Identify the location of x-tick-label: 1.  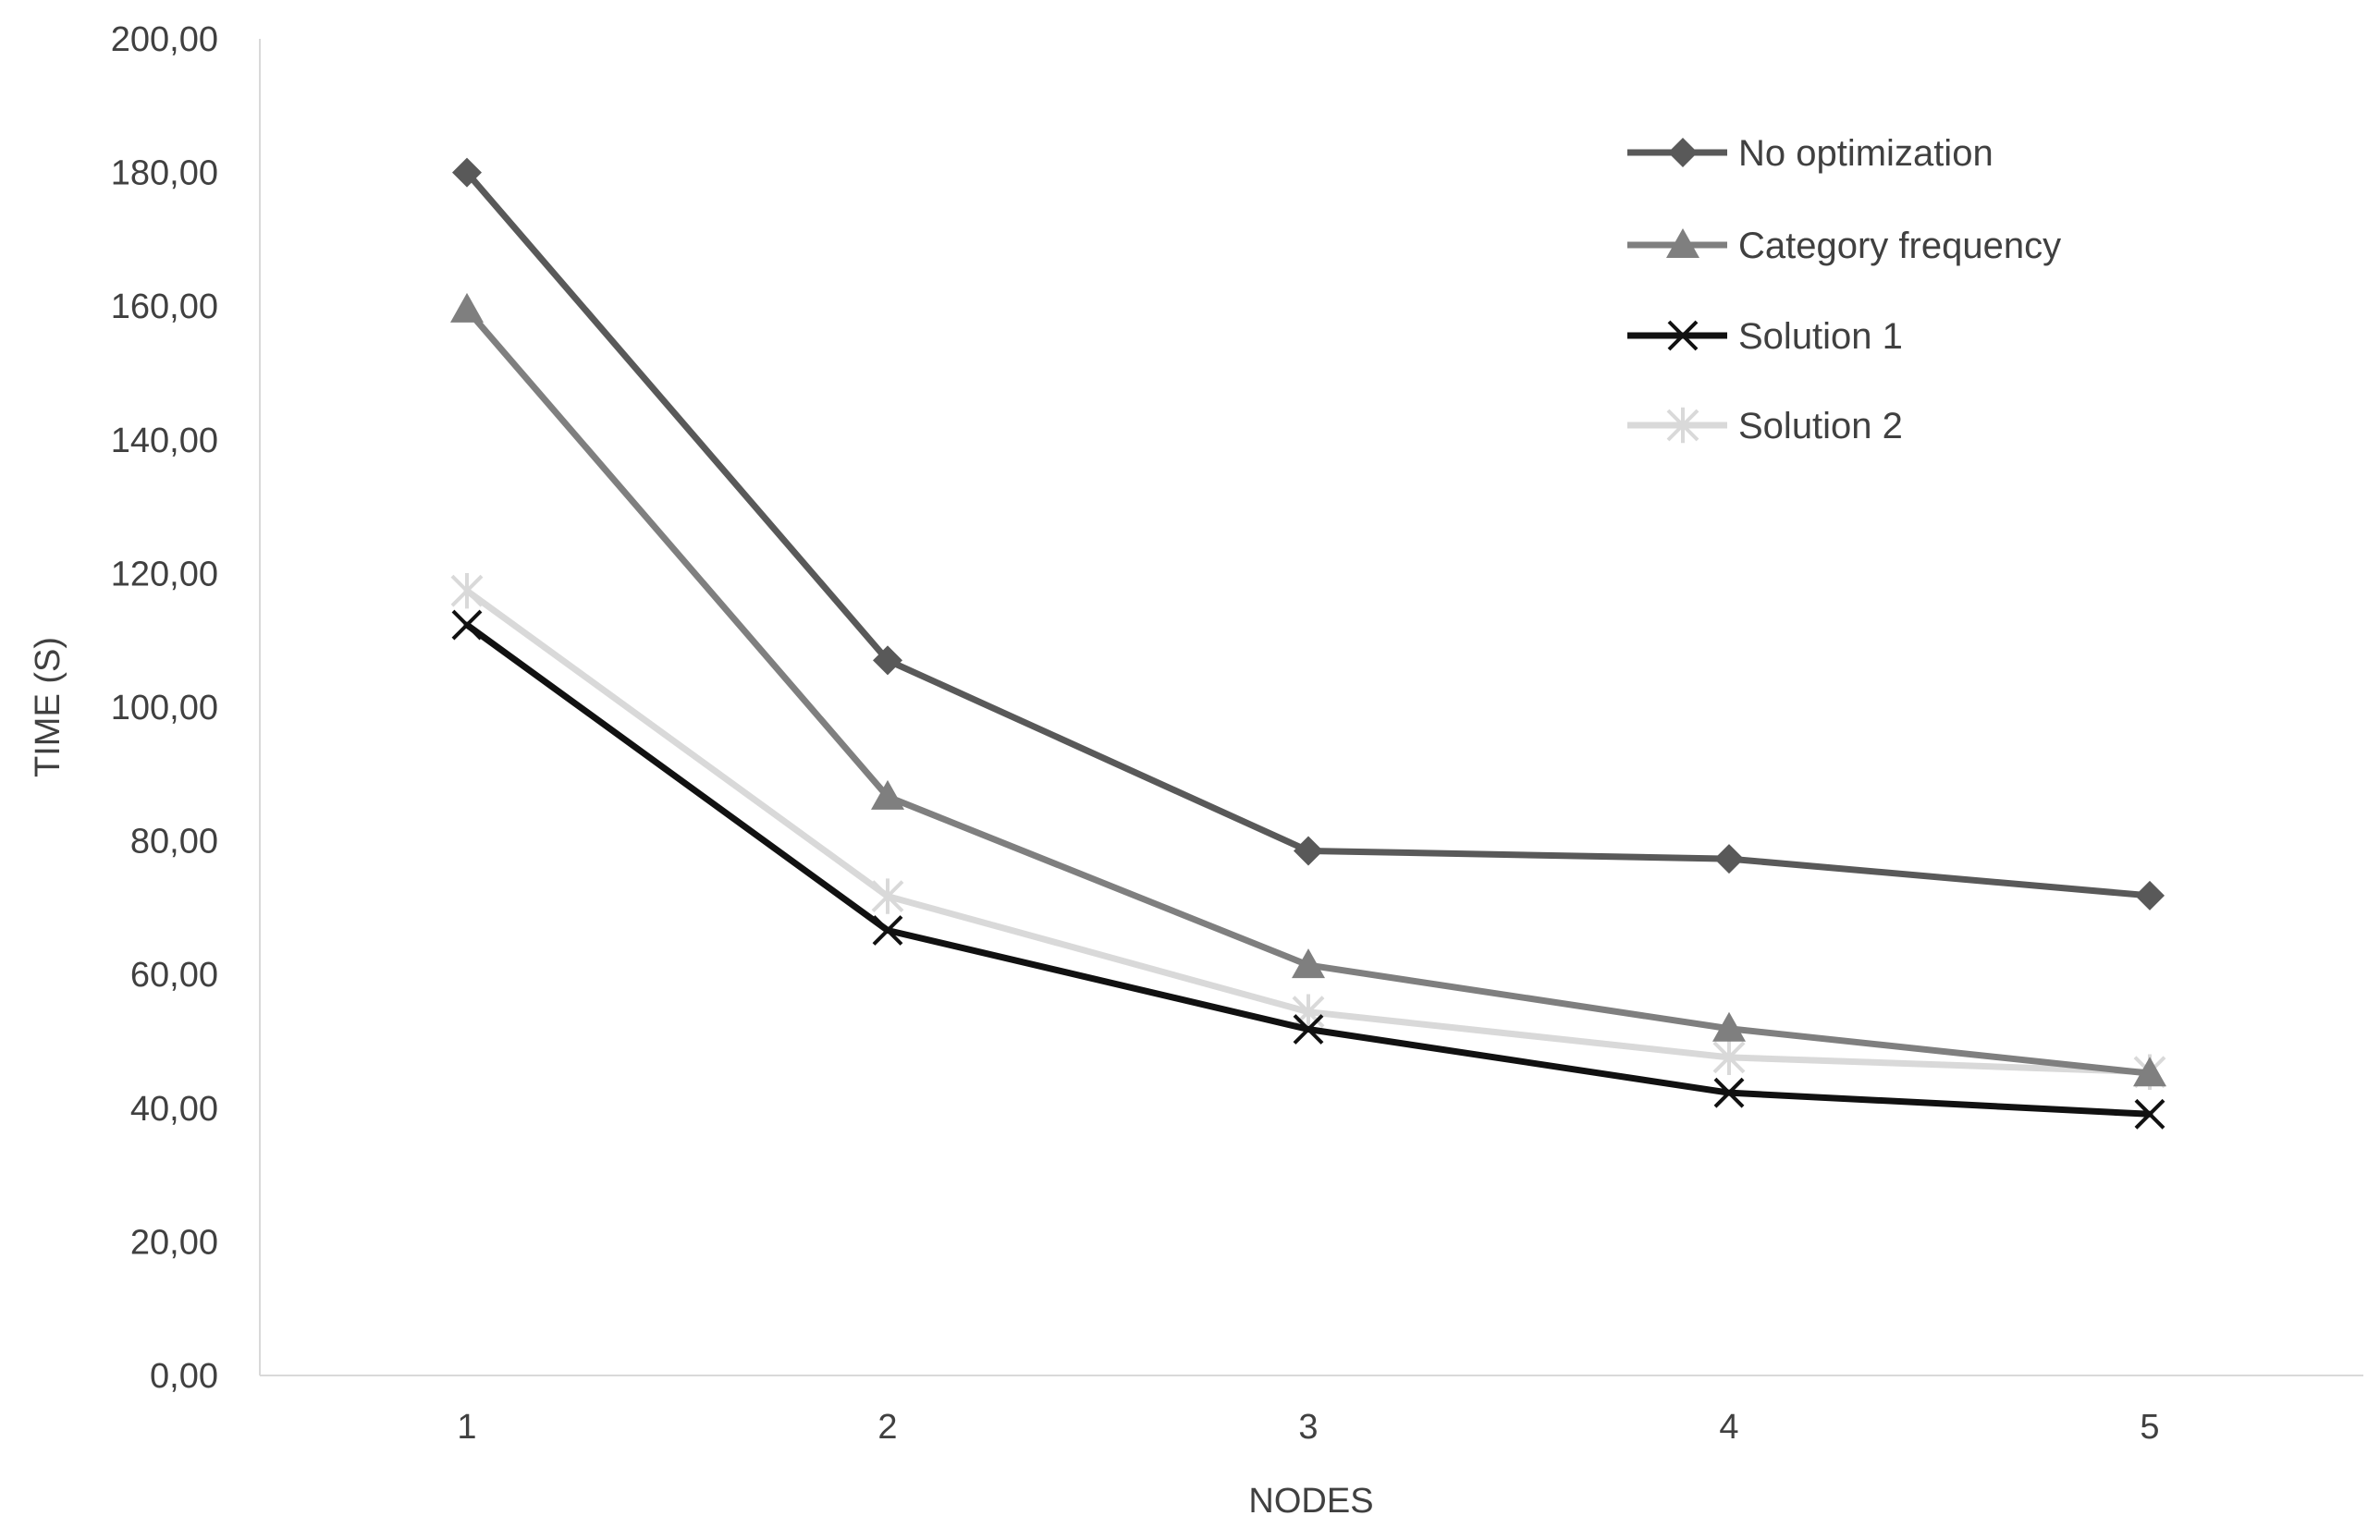
(466, 1427).